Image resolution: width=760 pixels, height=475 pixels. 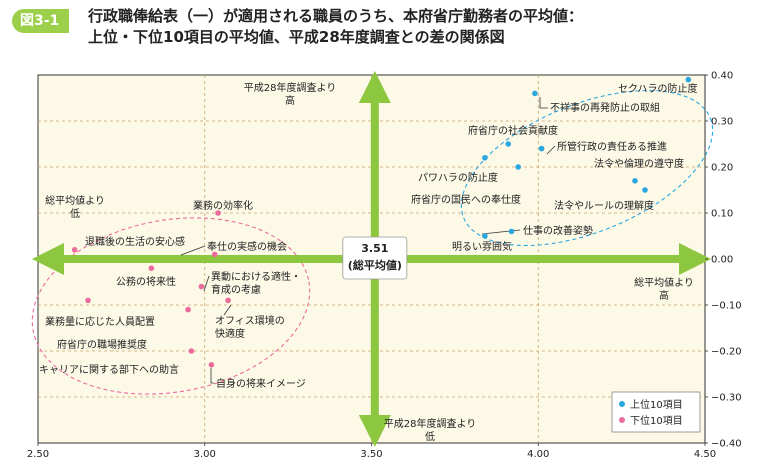 What do you see at coordinates (639, 163) in the screenshot?
I see `point-label: 法令や倫理の遵守度` at bounding box center [639, 163].